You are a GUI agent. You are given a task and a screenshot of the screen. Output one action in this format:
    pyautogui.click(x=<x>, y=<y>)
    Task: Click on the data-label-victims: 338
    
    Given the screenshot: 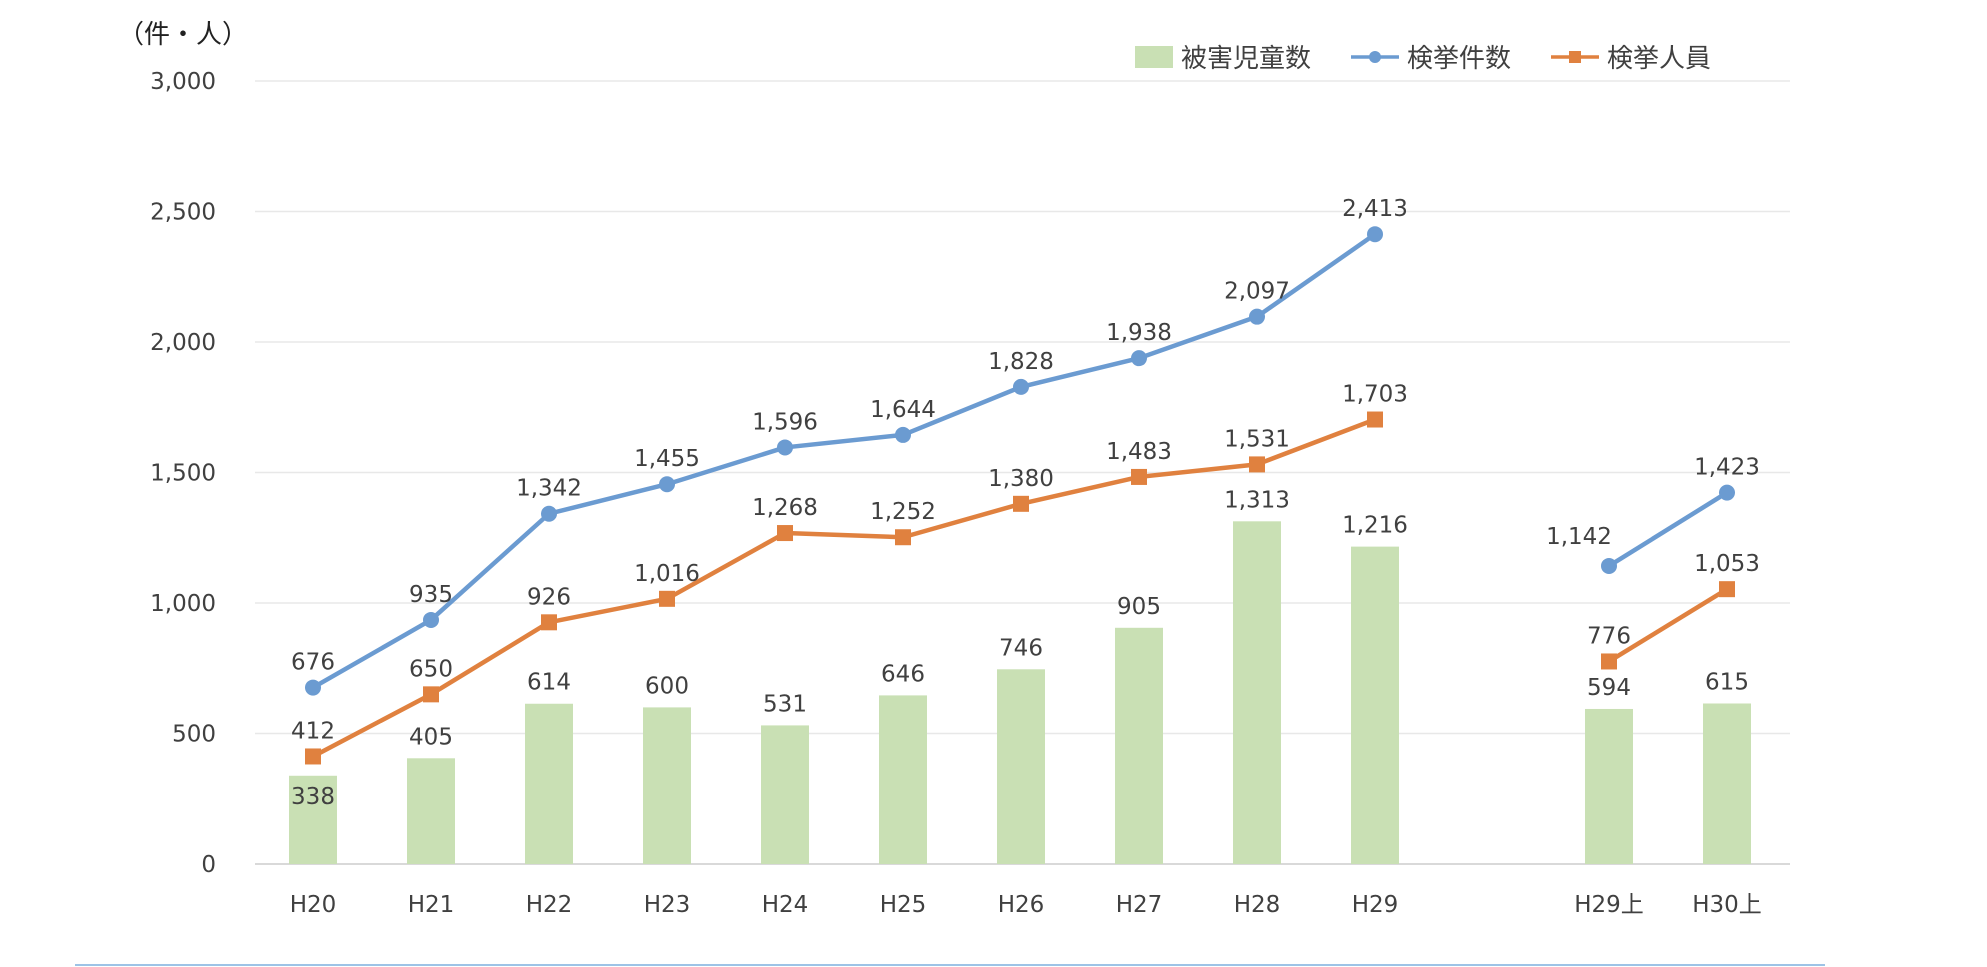 What is the action you would take?
    pyautogui.click(x=313, y=797)
    